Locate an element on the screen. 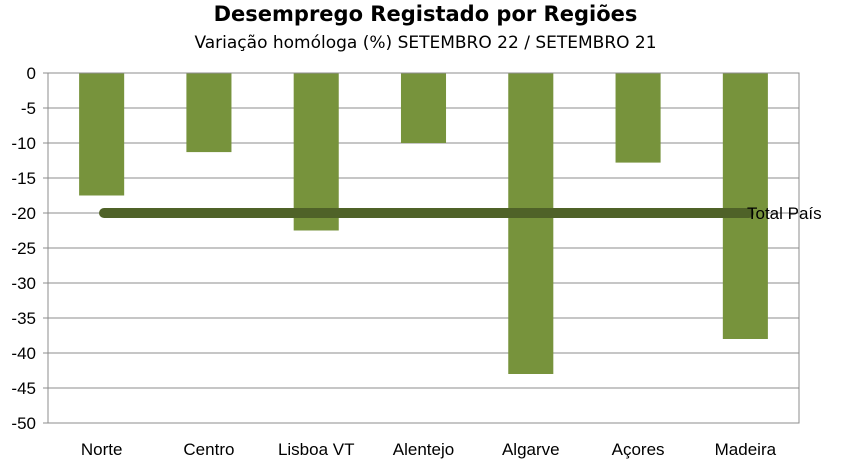 The height and width of the screenshot is (466, 851). y-tick-label: -35 is located at coordinates (23, 318).